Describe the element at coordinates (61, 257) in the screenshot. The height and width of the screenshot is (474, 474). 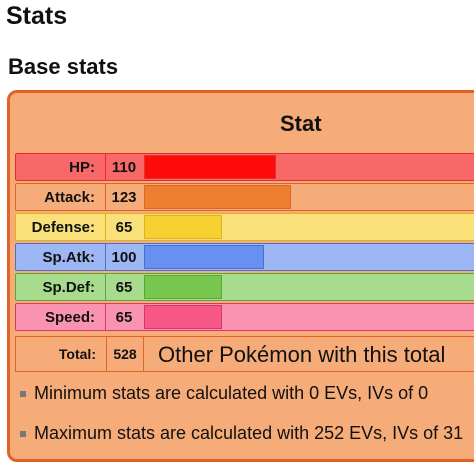
I see `stat-label: Sp.Atk:` at that location.